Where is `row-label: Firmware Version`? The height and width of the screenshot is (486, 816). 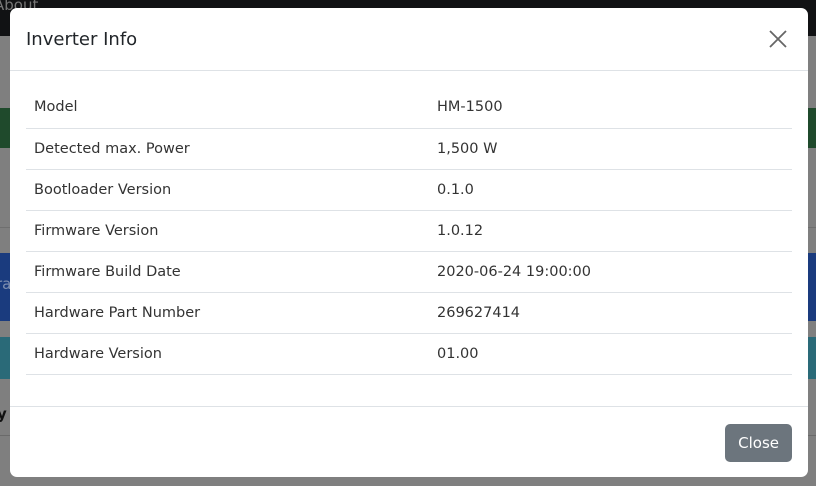
row-label: Firmware Version is located at coordinates (227, 231).